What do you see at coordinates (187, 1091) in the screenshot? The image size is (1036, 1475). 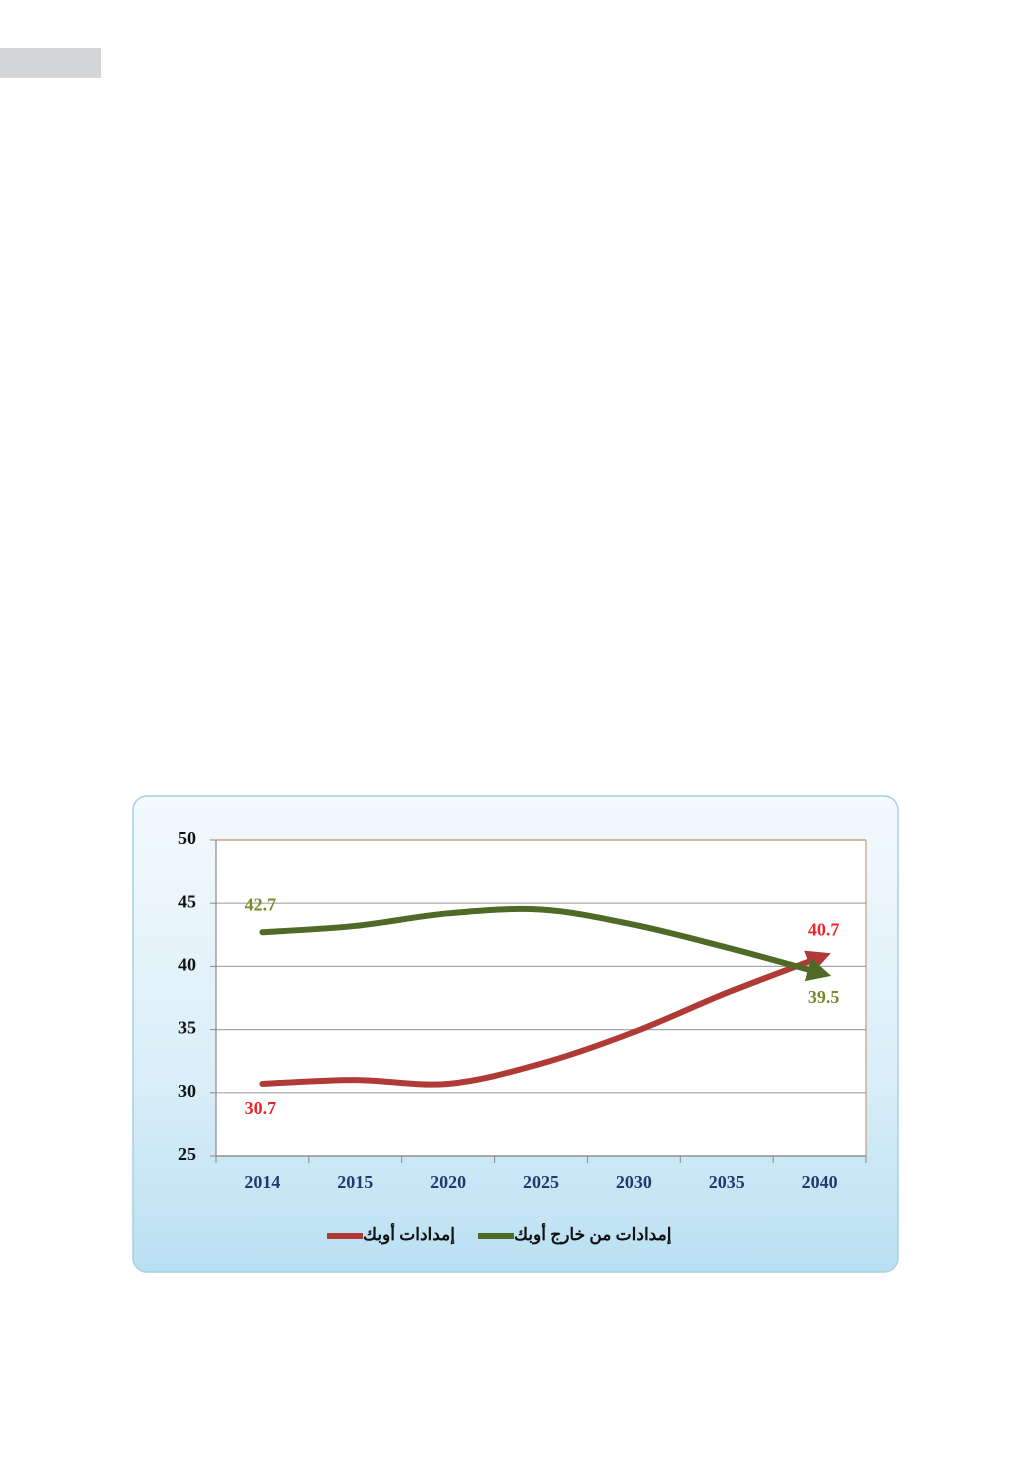 I see `y-tick-label: 30` at bounding box center [187, 1091].